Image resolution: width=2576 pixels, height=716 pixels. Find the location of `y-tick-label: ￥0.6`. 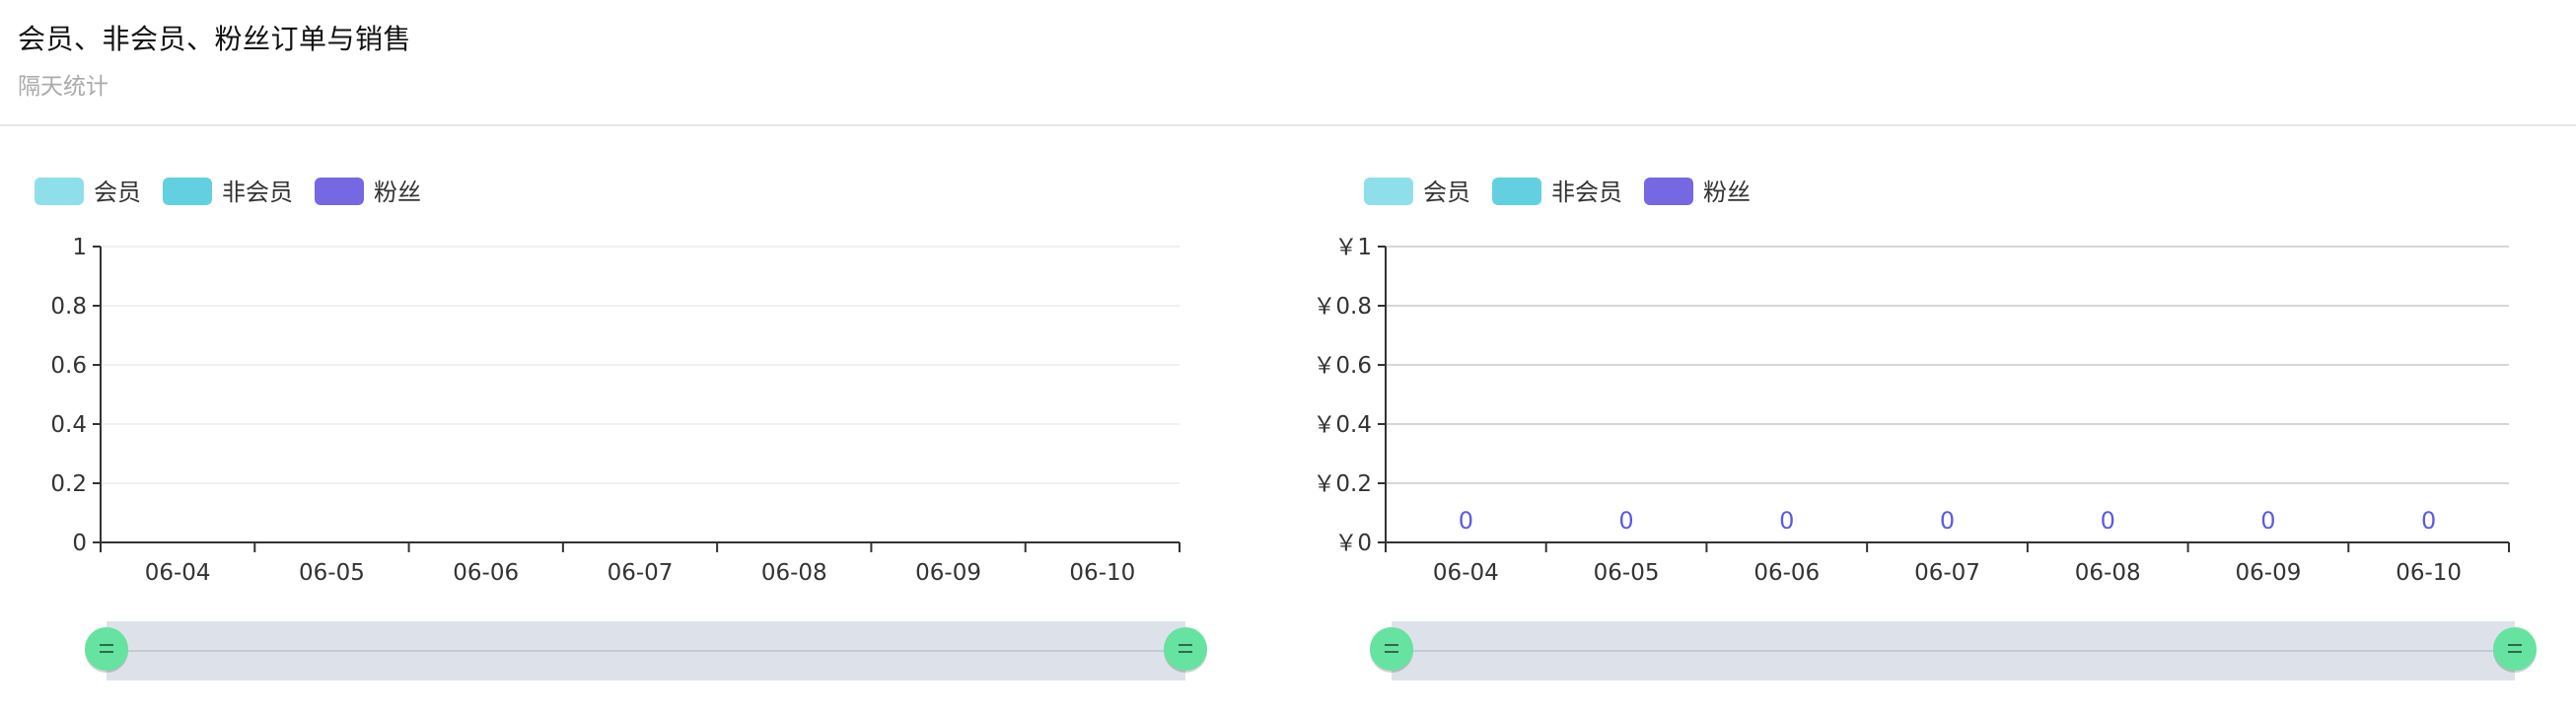

y-tick-label: ￥0.6 is located at coordinates (1342, 366).